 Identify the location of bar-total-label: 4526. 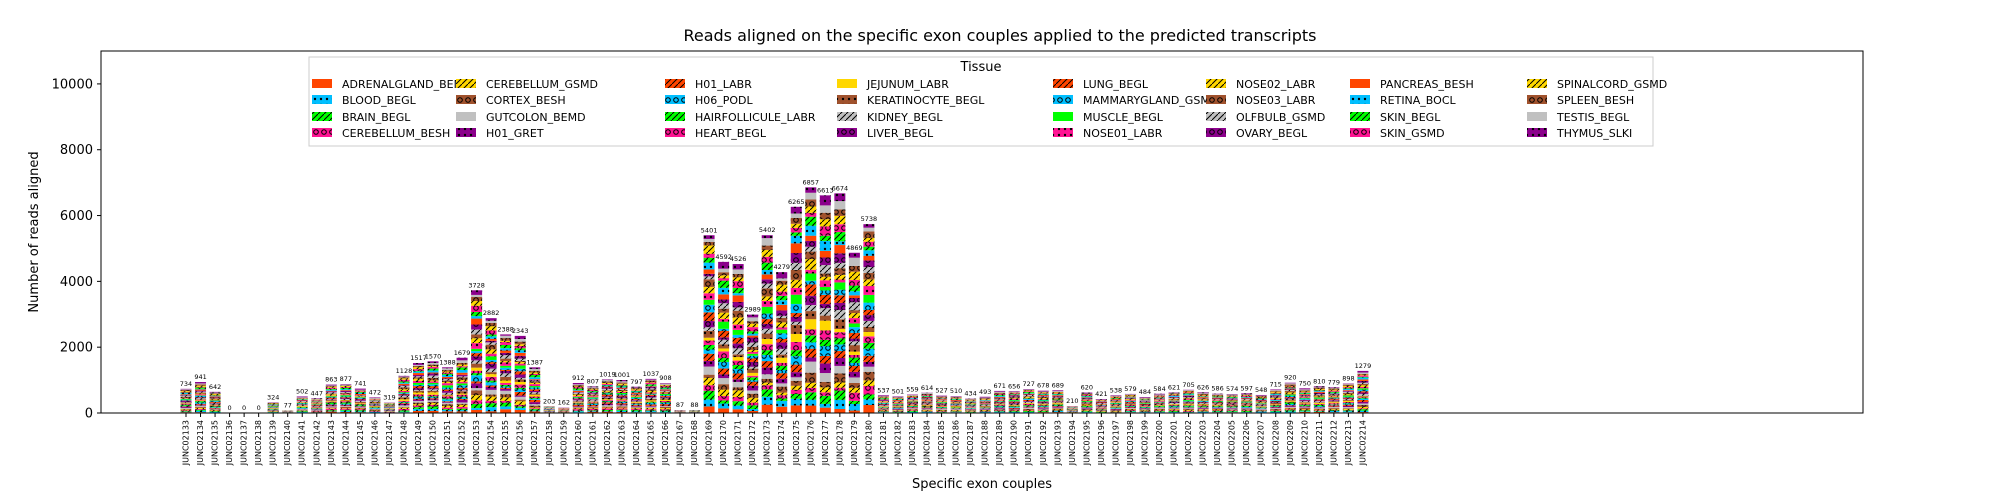
(738, 259).